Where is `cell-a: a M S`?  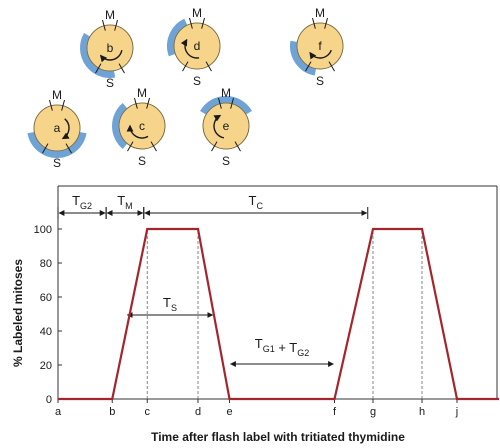
cell-a: a M S is located at coordinates (57, 129).